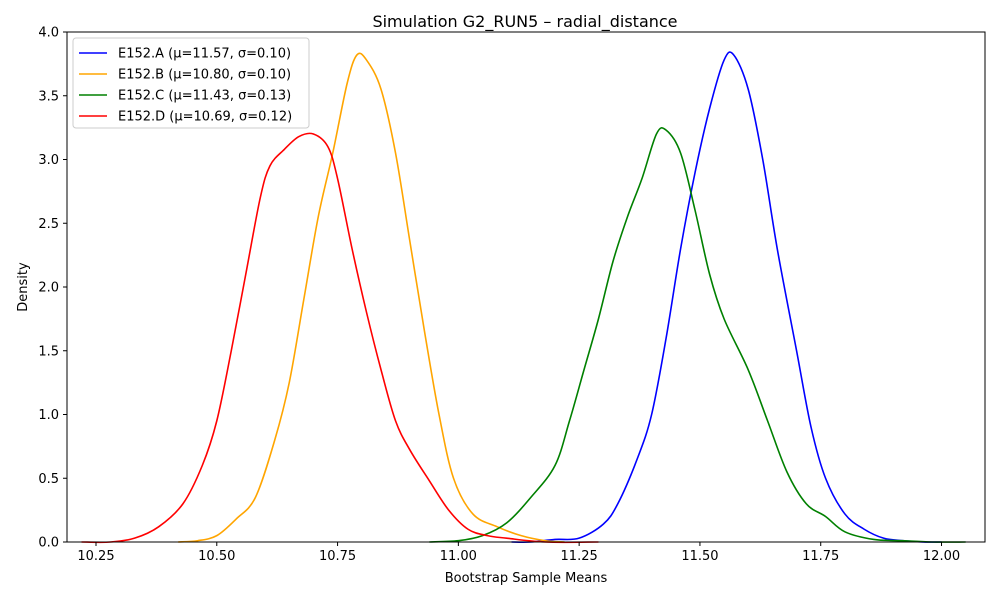 This screenshot has height=600, width=1000. Describe the element at coordinates (48, 96) in the screenshot. I see `y-tick-label: 3.5` at that location.